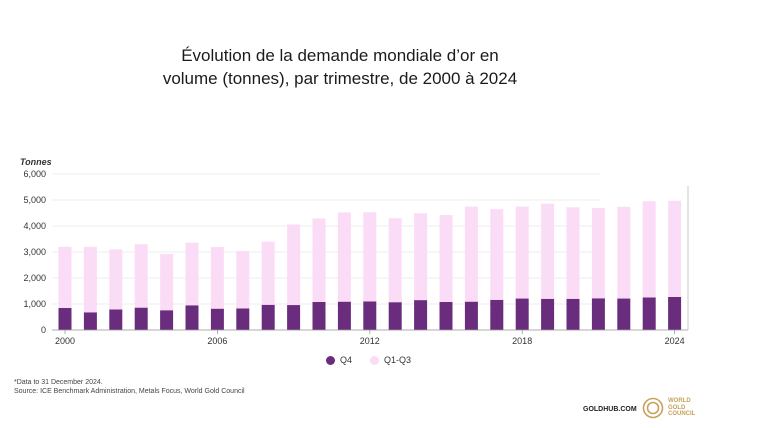  Describe the element at coordinates (36, 162) in the screenshot. I see `y-axis-label: Tonnes` at that location.